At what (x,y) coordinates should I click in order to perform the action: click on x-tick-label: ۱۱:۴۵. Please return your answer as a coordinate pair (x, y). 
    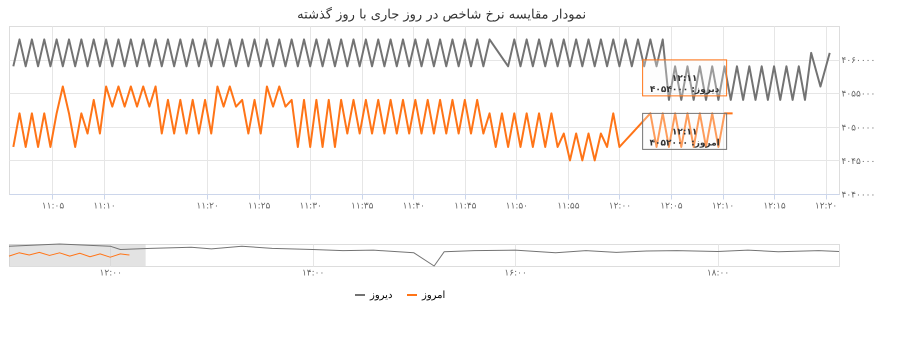
    Looking at the image, I should click on (465, 207).